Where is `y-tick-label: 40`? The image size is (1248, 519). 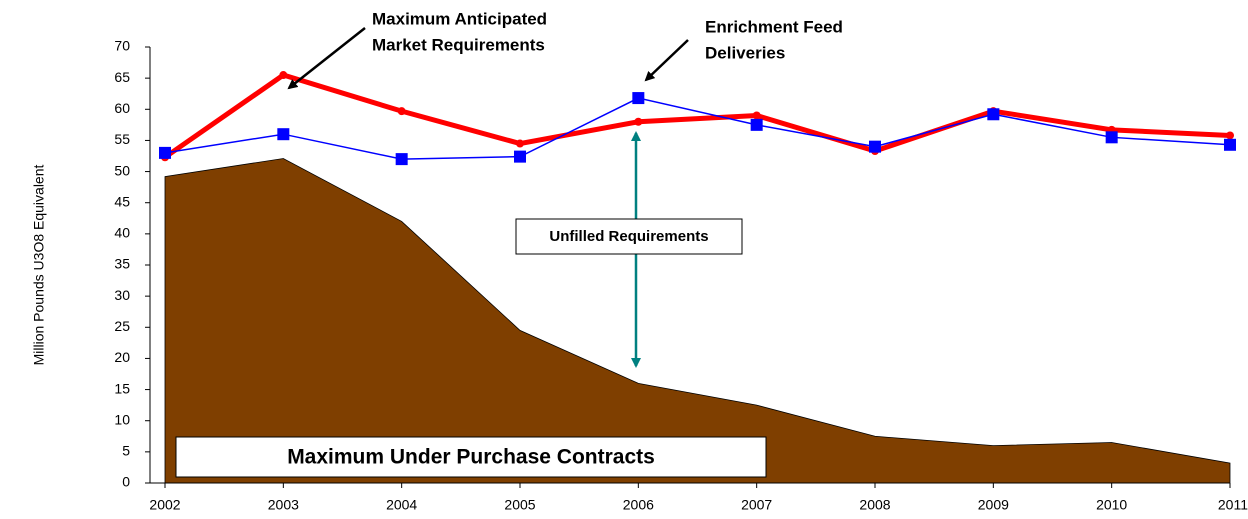
y-tick-label: 40 is located at coordinates (122, 233).